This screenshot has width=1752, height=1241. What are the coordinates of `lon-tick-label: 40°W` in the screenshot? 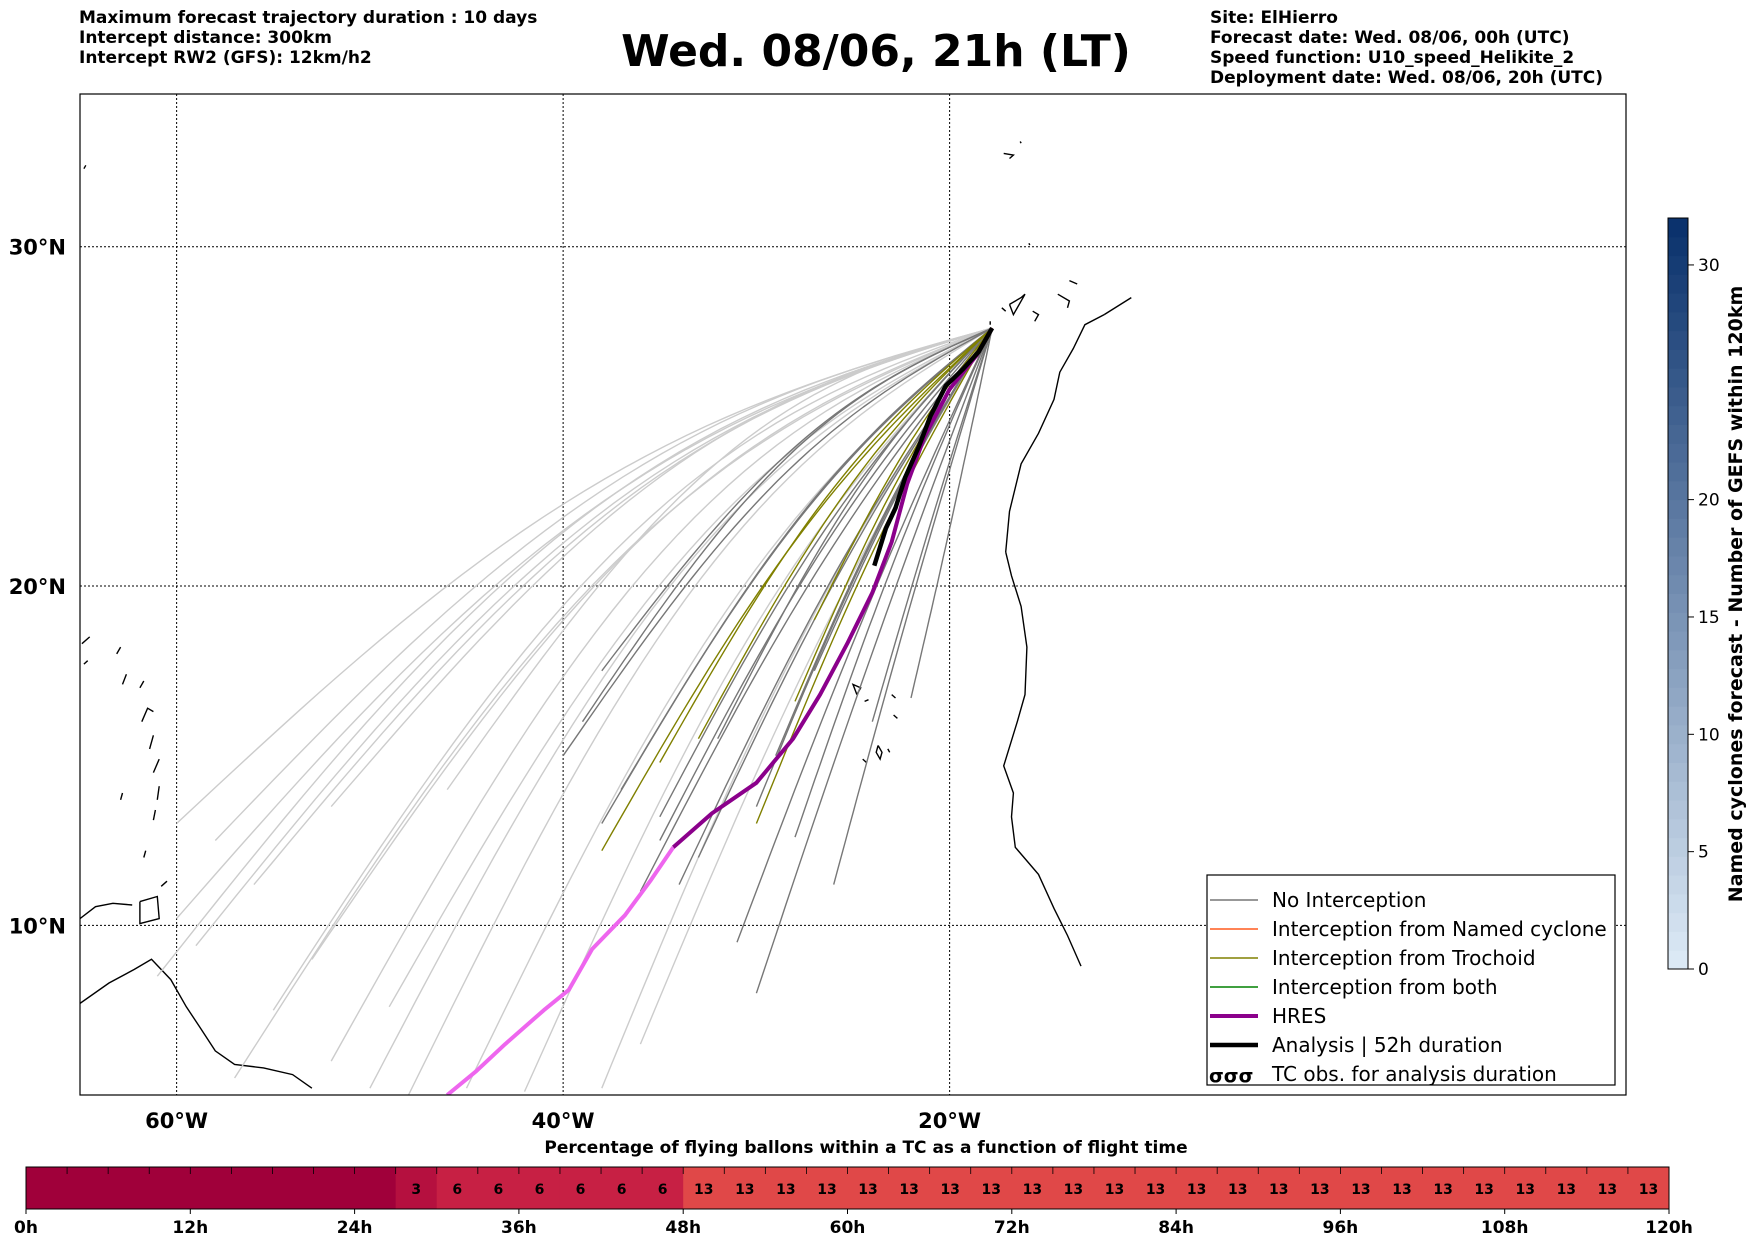 It's located at (563, 1121).